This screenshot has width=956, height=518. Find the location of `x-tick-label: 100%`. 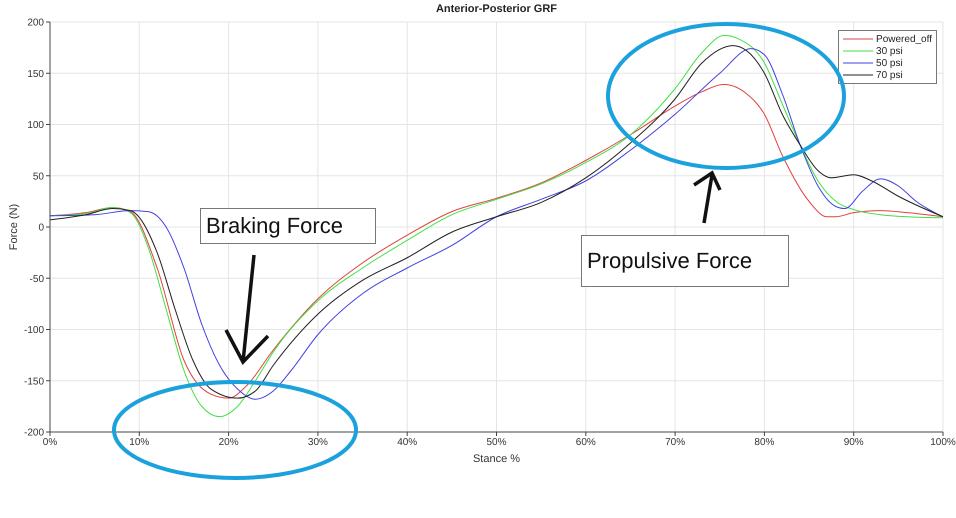

x-tick-label: 100% is located at coordinates (943, 442).